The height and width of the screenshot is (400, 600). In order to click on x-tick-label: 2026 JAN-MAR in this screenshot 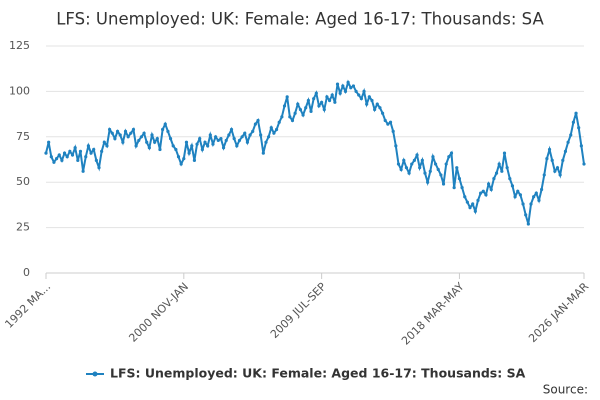, I will do `click(558, 312)`.